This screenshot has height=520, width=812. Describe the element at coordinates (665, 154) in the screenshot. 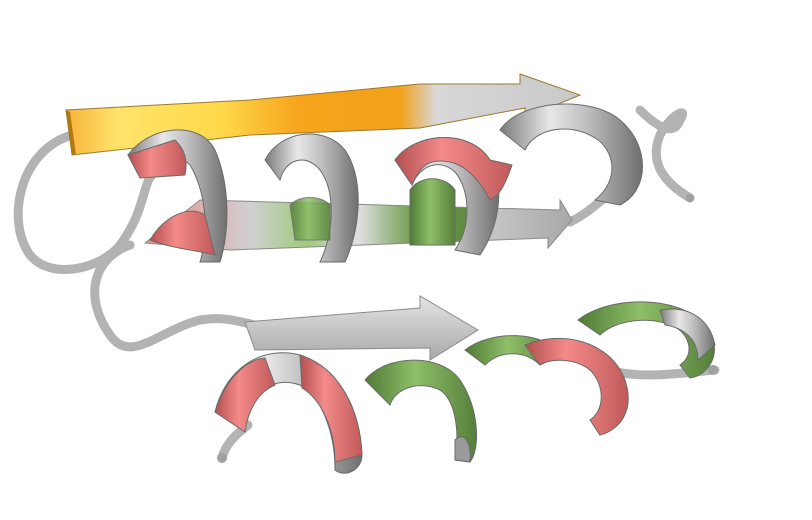

I see `coil-top-right` at that location.